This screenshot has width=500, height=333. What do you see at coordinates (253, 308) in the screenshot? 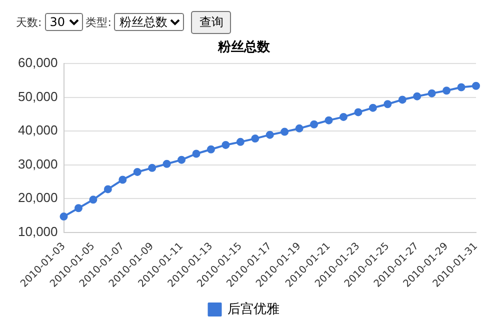
I see `legend-label: 后宫优雅` at bounding box center [253, 308].